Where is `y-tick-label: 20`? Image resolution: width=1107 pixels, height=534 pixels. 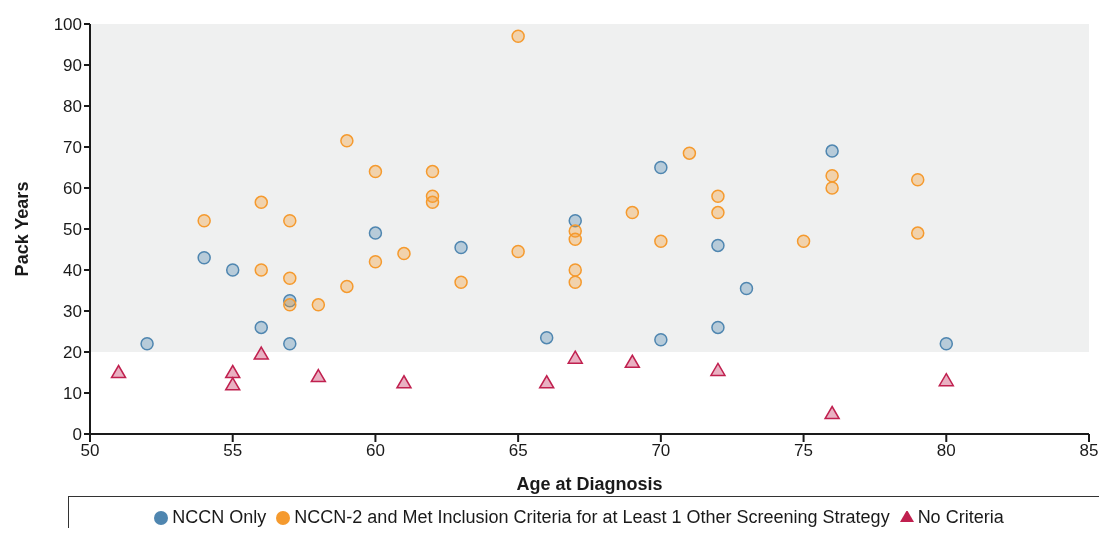
y-tick-label: 20 is located at coordinates (72, 353).